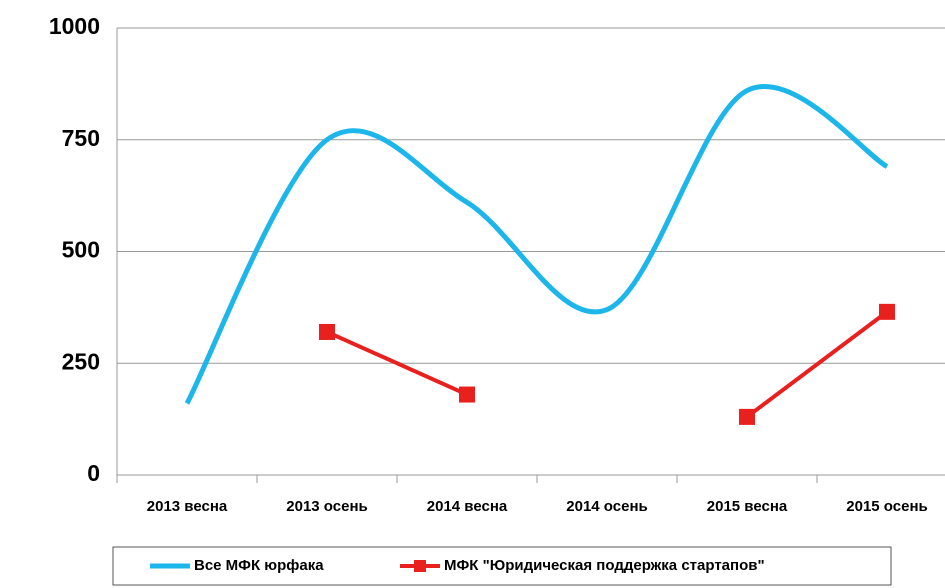 The width and height of the screenshot is (945, 588). What do you see at coordinates (467, 506) in the screenshot?
I see `x-tick-label: 2014 весна` at bounding box center [467, 506].